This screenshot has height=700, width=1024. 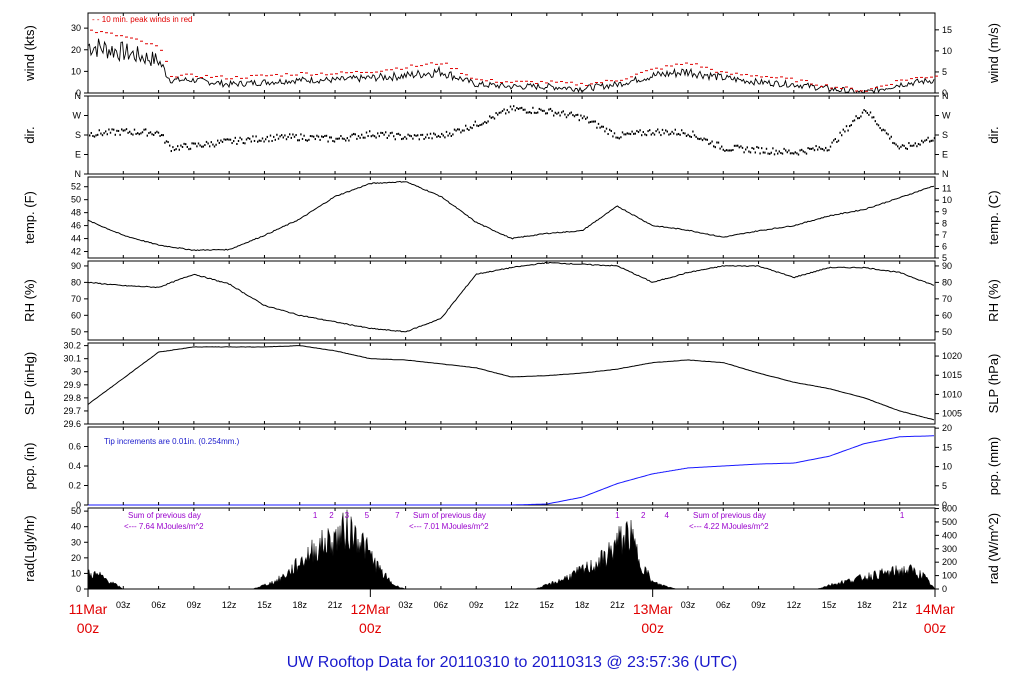 I want to click on temp-ytick-label-left: 52, so click(x=76, y=187).